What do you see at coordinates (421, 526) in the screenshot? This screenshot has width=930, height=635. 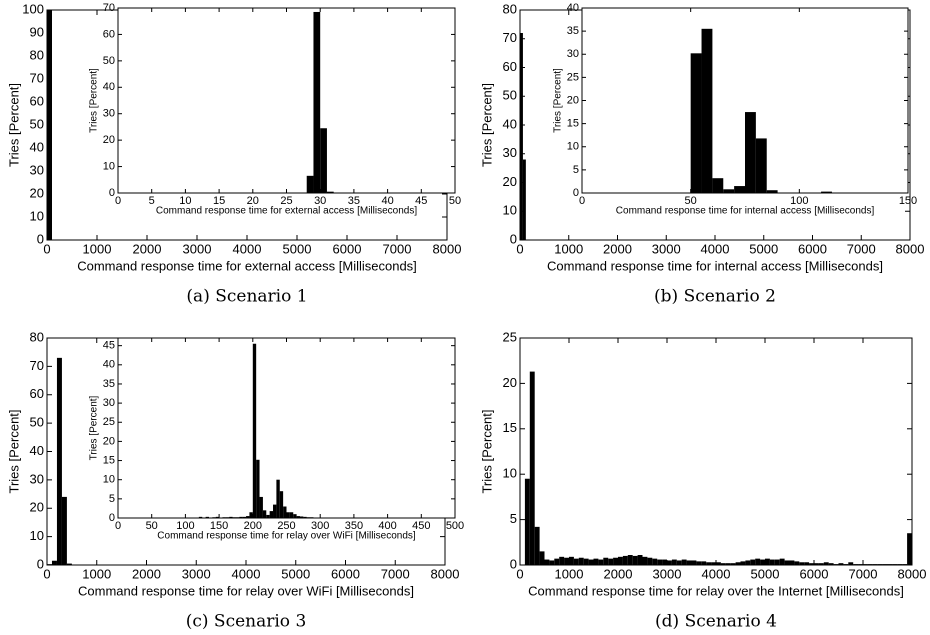 I see `x-tick-label: 450` at bounding box center [421, 526].